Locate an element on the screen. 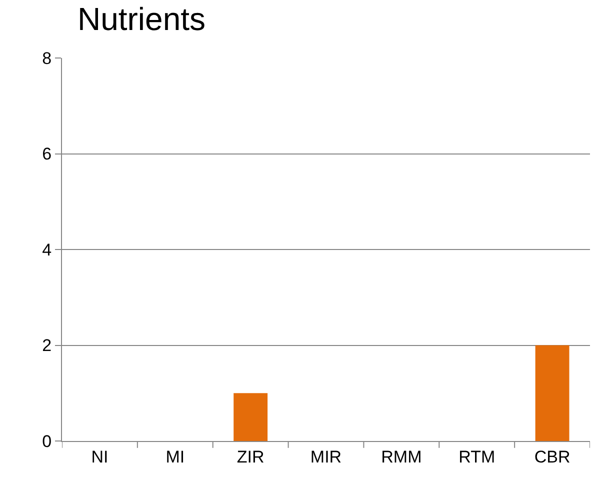 The width and height of the screenshot is (596, 491). y-tick-label: 8 is located at coordinates (47, 58).